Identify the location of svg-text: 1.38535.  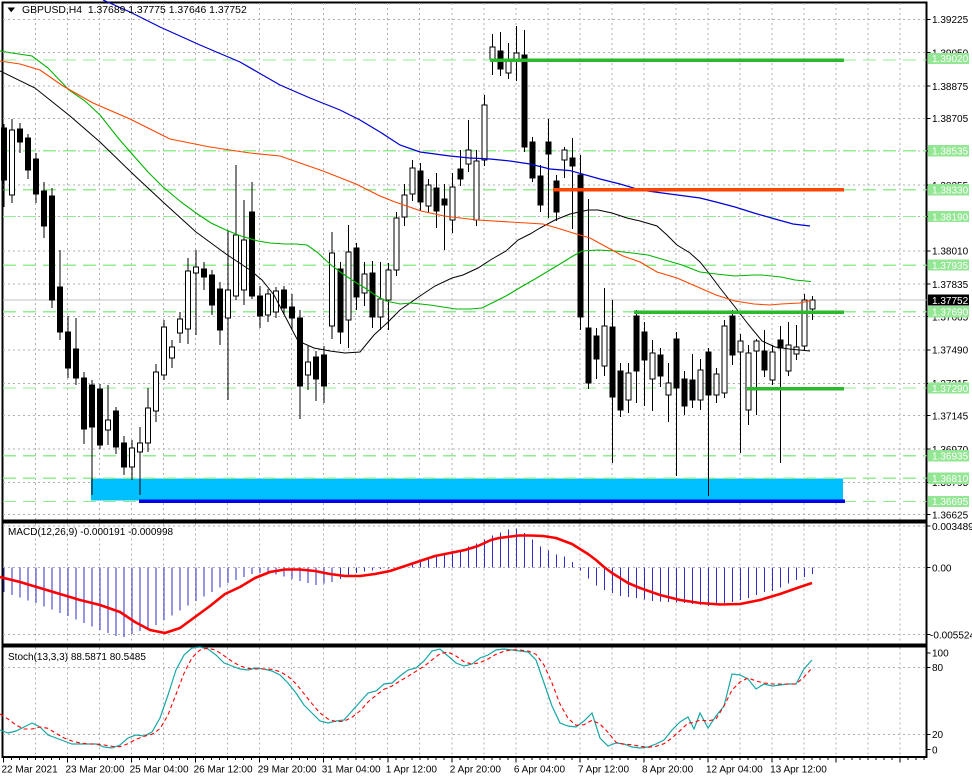
(950, 152).